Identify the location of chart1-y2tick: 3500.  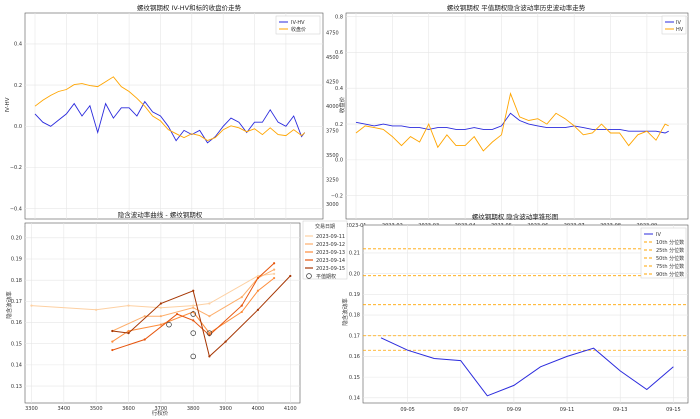
(332, 156).